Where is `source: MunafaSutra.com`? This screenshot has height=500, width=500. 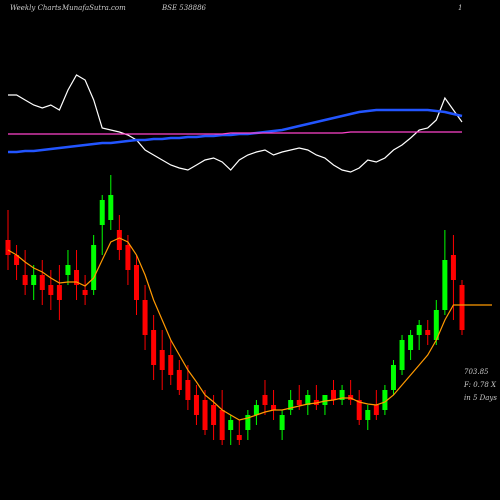
source: MunafaSutra.com is located at coordinates (93, 8).